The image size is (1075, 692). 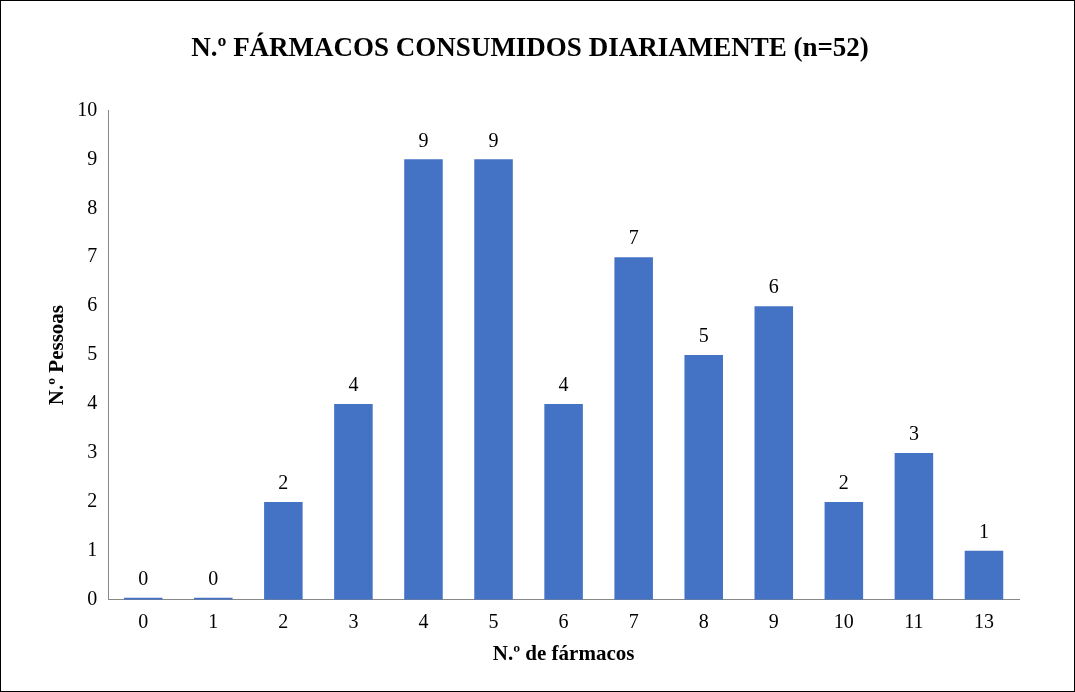 What do you see at coordinates (92, 451) in the screenshot?
I see `y-tick-label: 3` at bounding box center [92, 451].